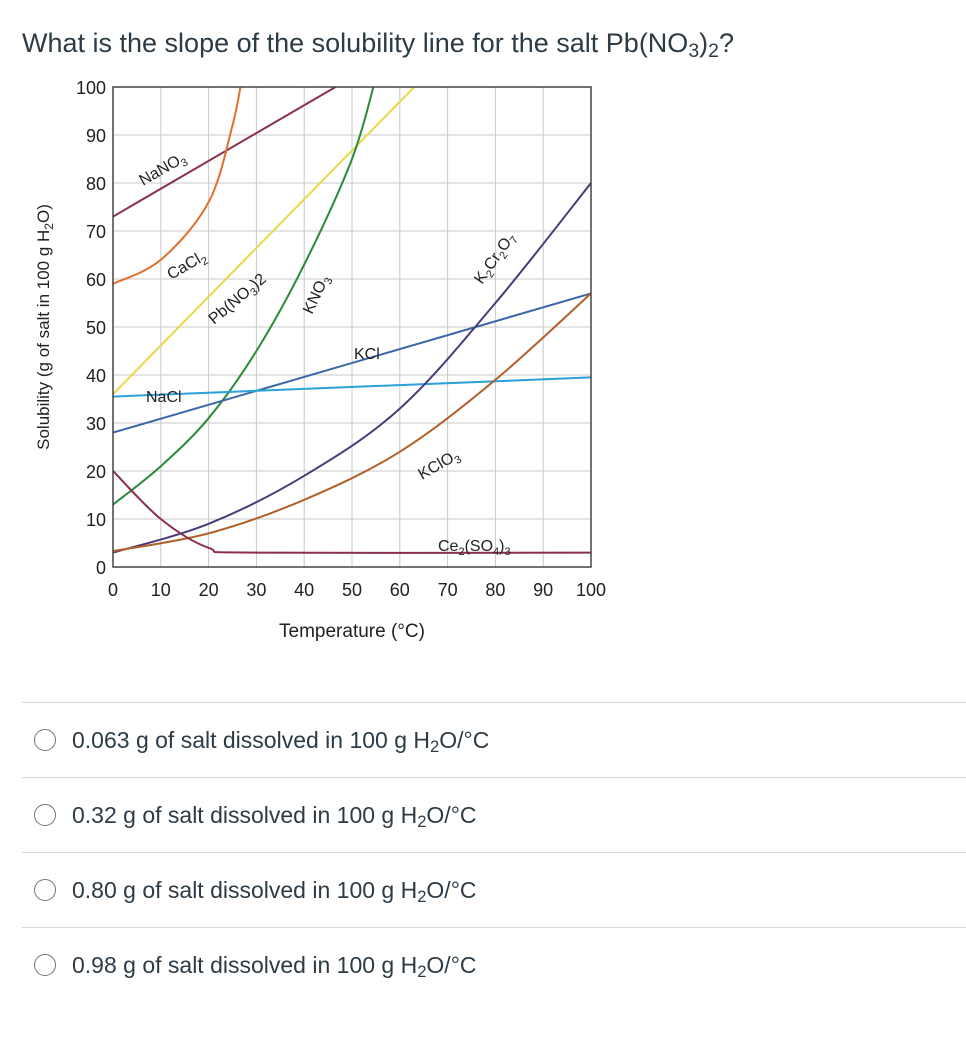  I want to click on series-label-cacl2: CaCl2, so click(188, 267).